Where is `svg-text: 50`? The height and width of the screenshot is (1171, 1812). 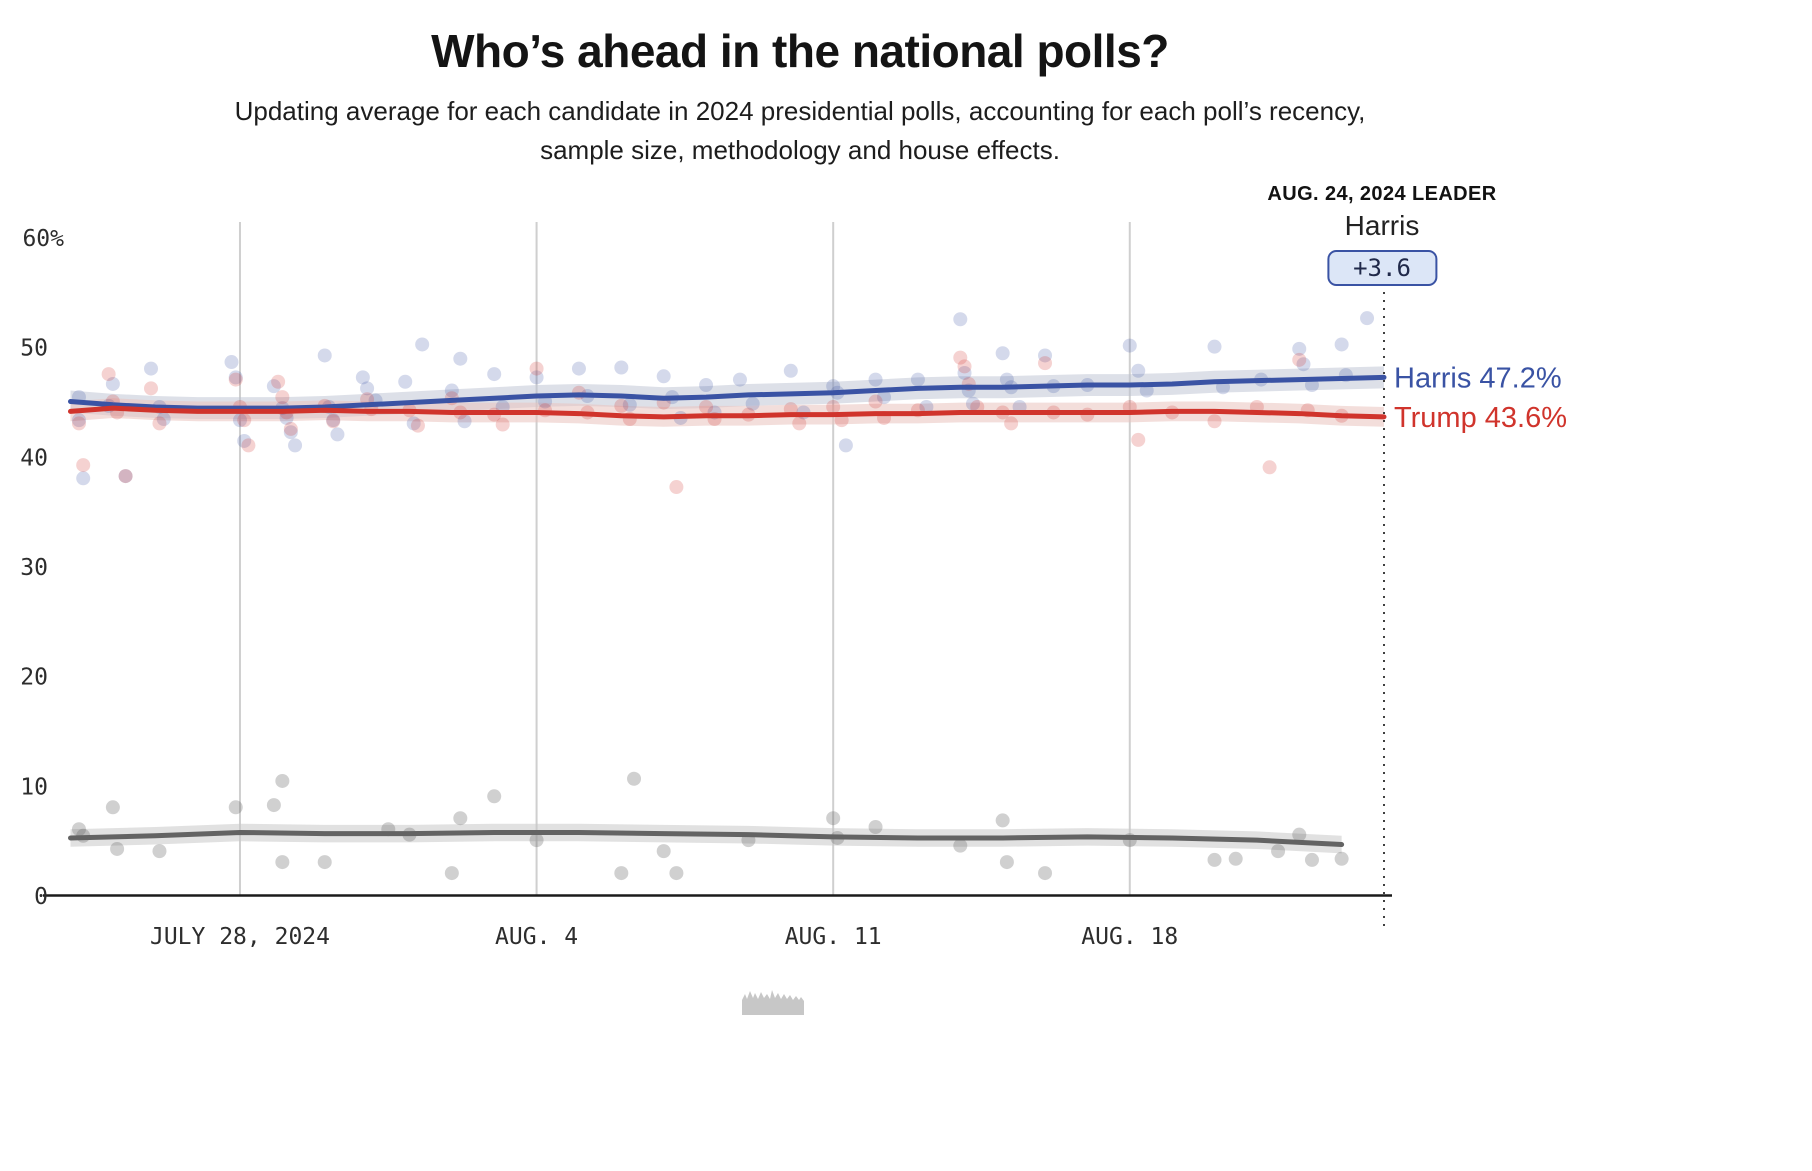
svg-text: 50 is located at coordinates (34, 349).